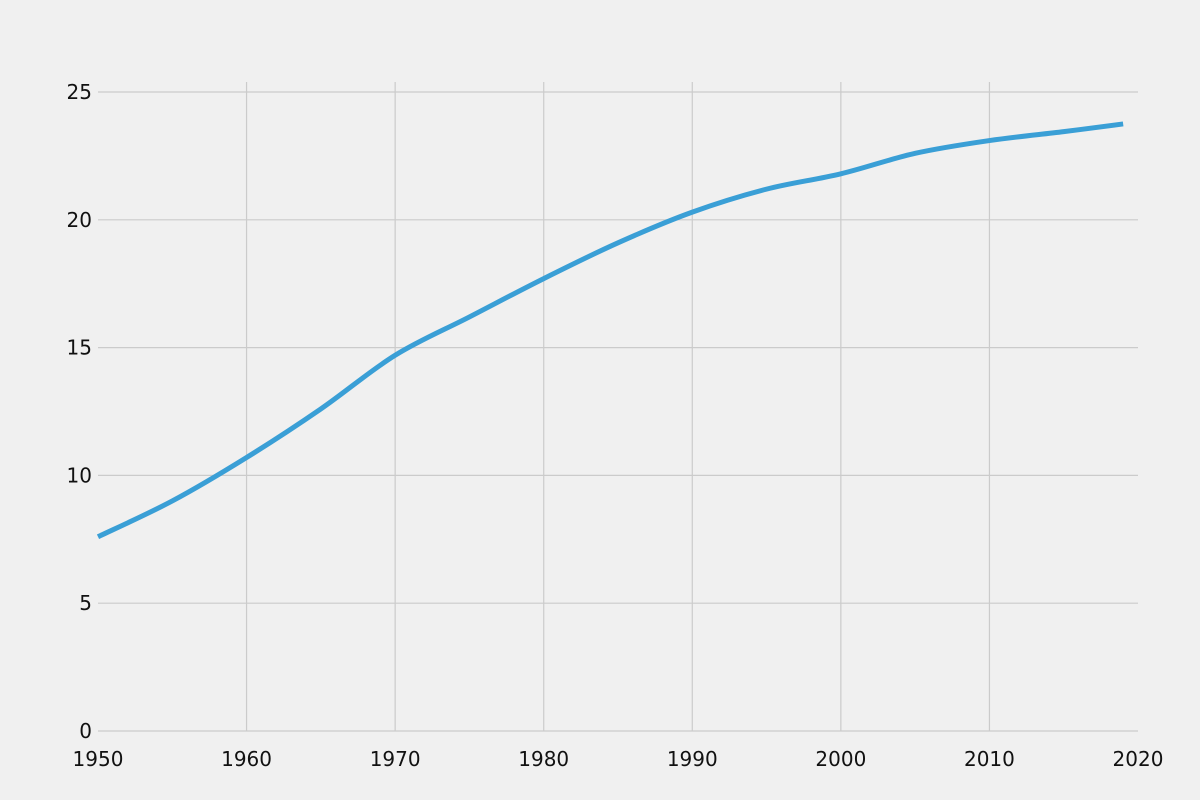  I want to click on y-tick-label-25: 25, so click(79, 92).